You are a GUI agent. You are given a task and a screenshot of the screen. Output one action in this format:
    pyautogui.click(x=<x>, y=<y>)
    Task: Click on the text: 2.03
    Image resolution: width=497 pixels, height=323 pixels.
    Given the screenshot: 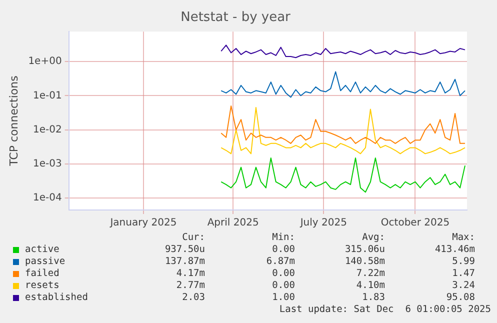 What is the action you would take?
    pyautogui.click(x=193, y=298)
    